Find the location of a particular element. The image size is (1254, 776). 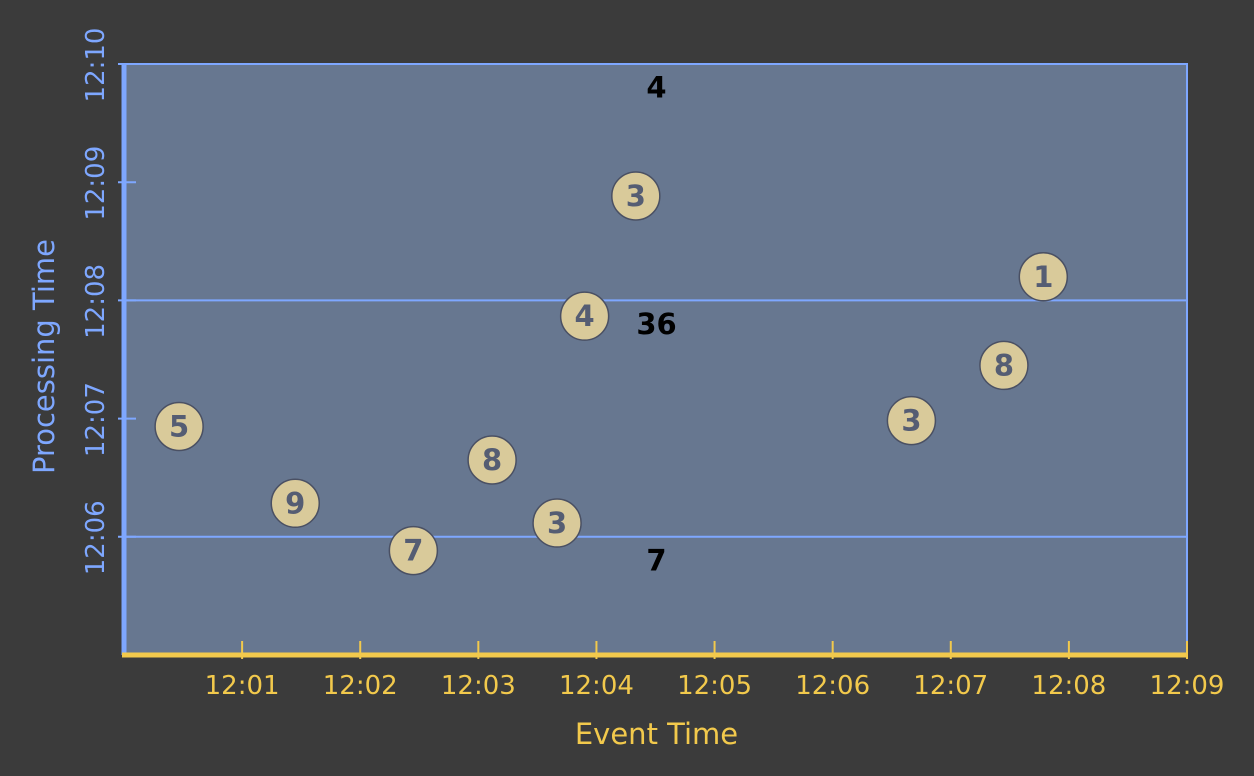

data-point-label: 1 is located at coordinates (1043, 277).